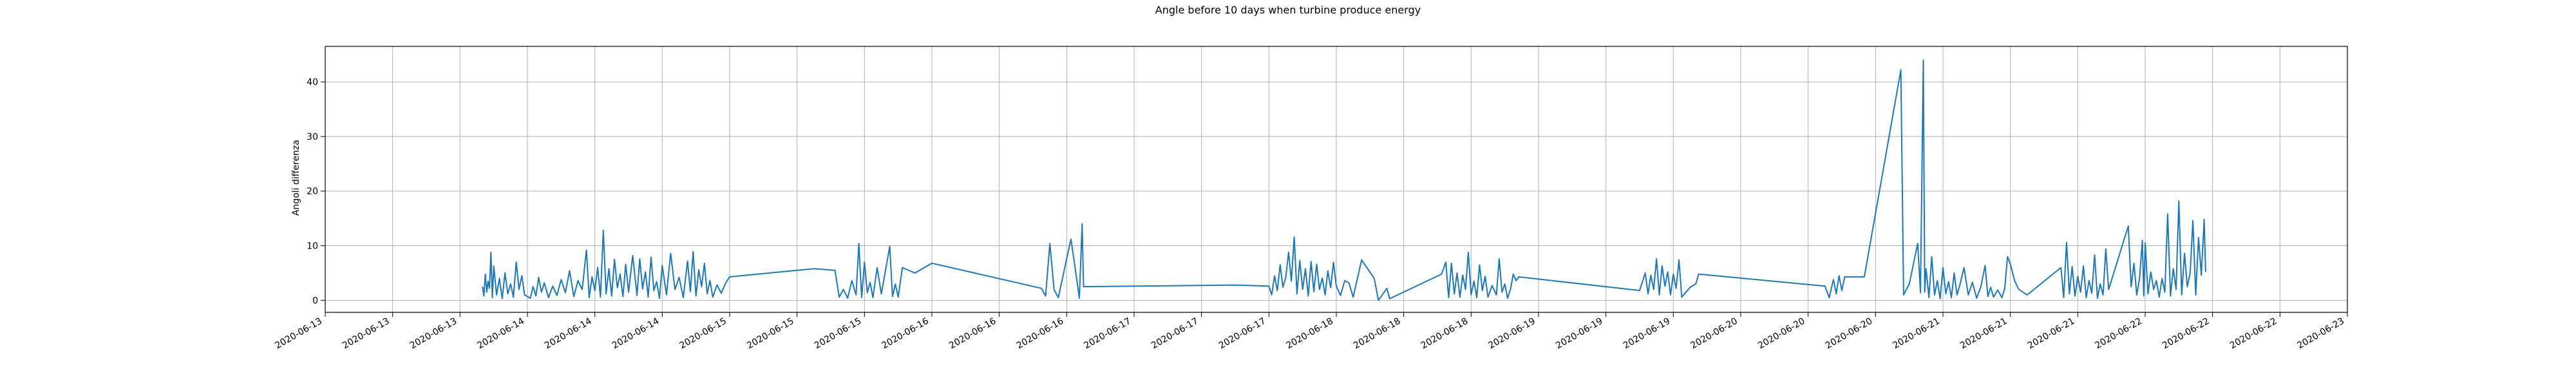 Image resolution: width=2576 pixels, height=389 pixels. Describe the element at coordinates (312, 137) in the screenshot. I see `y-tick-label: 30` at that location.